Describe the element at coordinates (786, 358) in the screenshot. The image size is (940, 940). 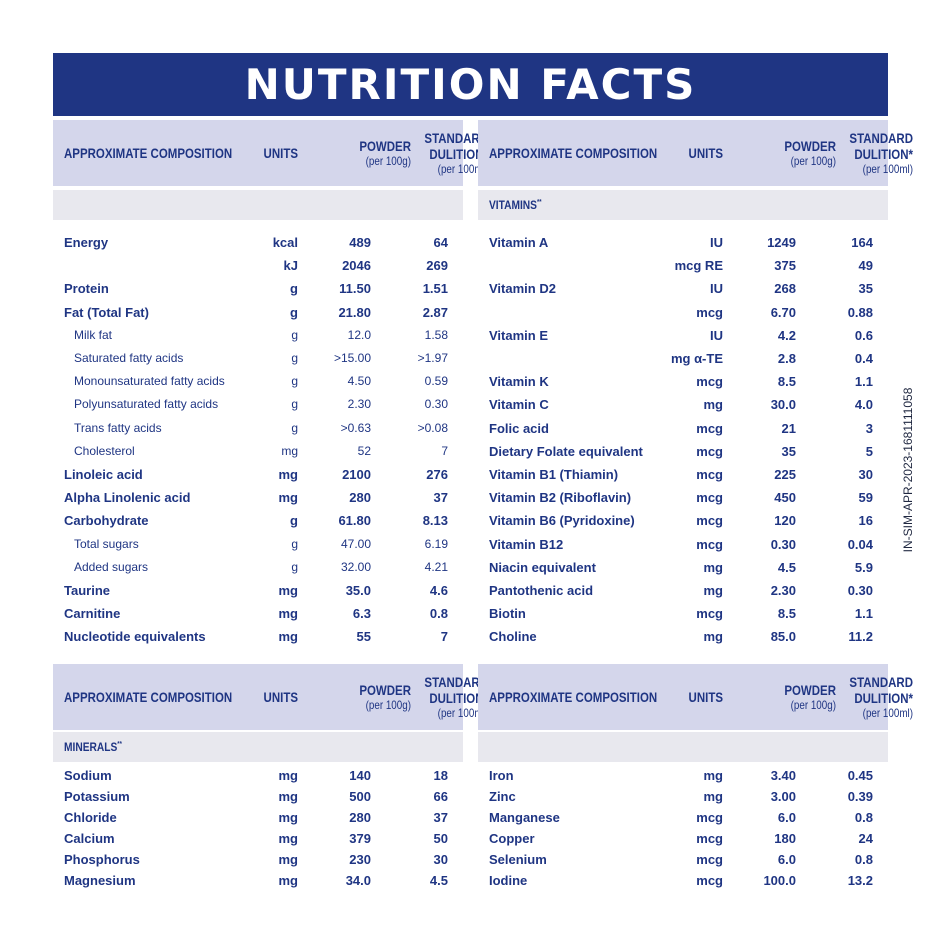
I see `row-powder: 2.8` at that location.